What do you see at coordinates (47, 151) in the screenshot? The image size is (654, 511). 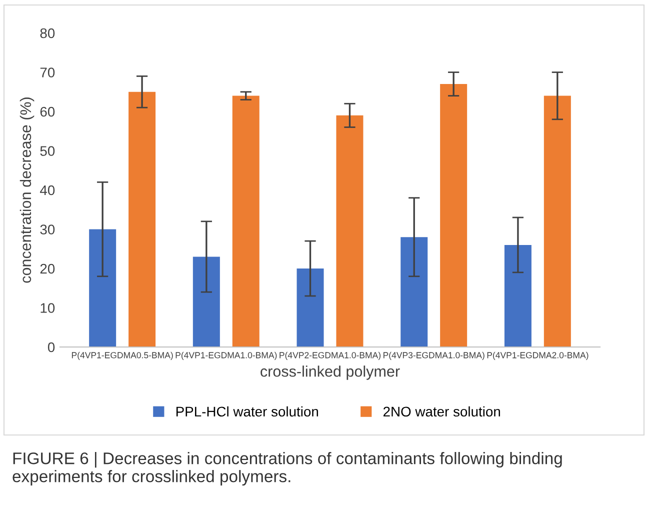 I see `y-tick-label: 50` at bounding box center [47, 151].